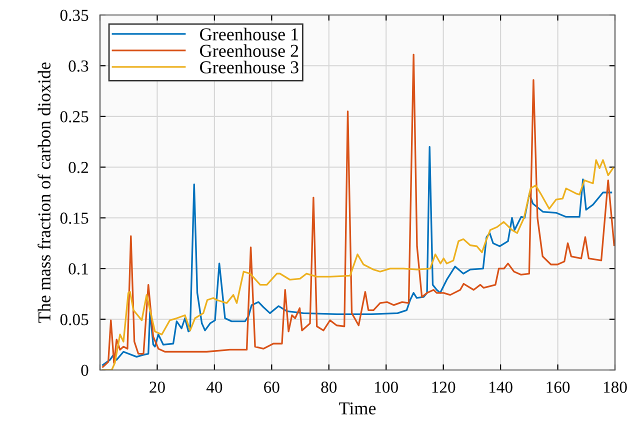 This screenshot has width=637, height=443. Describe the element at coordinates (74, 218) in the screenshot. I see `y-tick-label: 0.15` at that location.